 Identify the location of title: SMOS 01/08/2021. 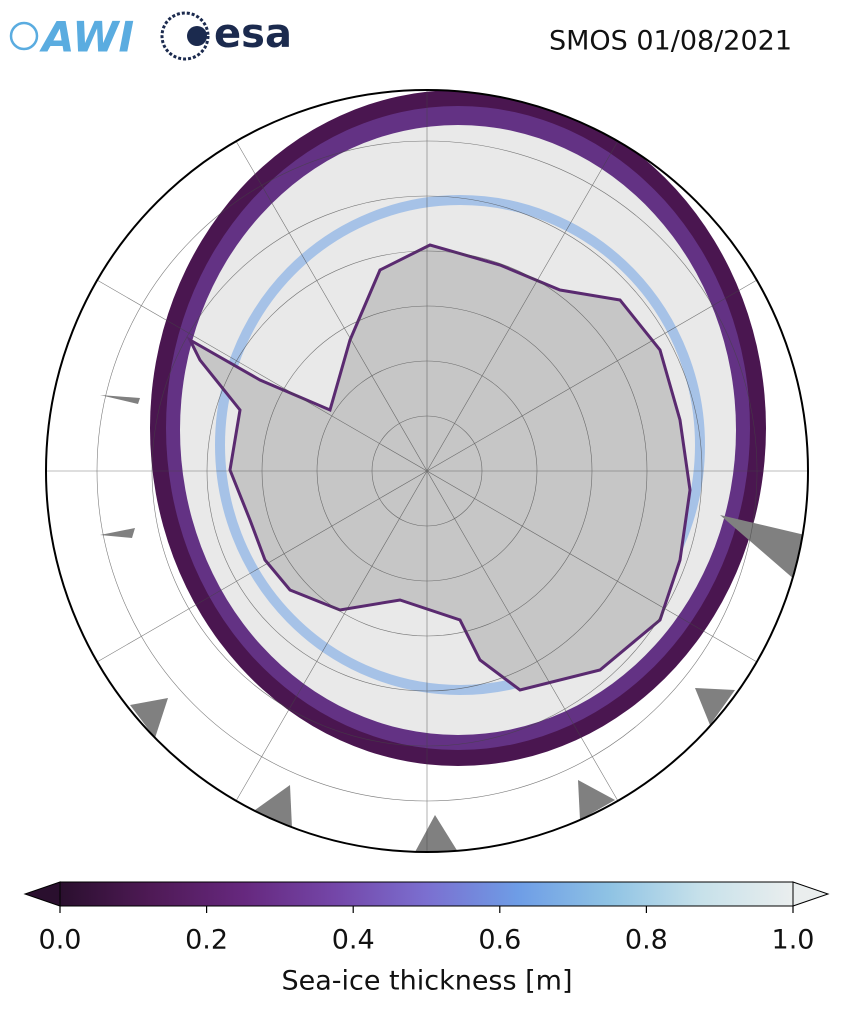
(670, 41).